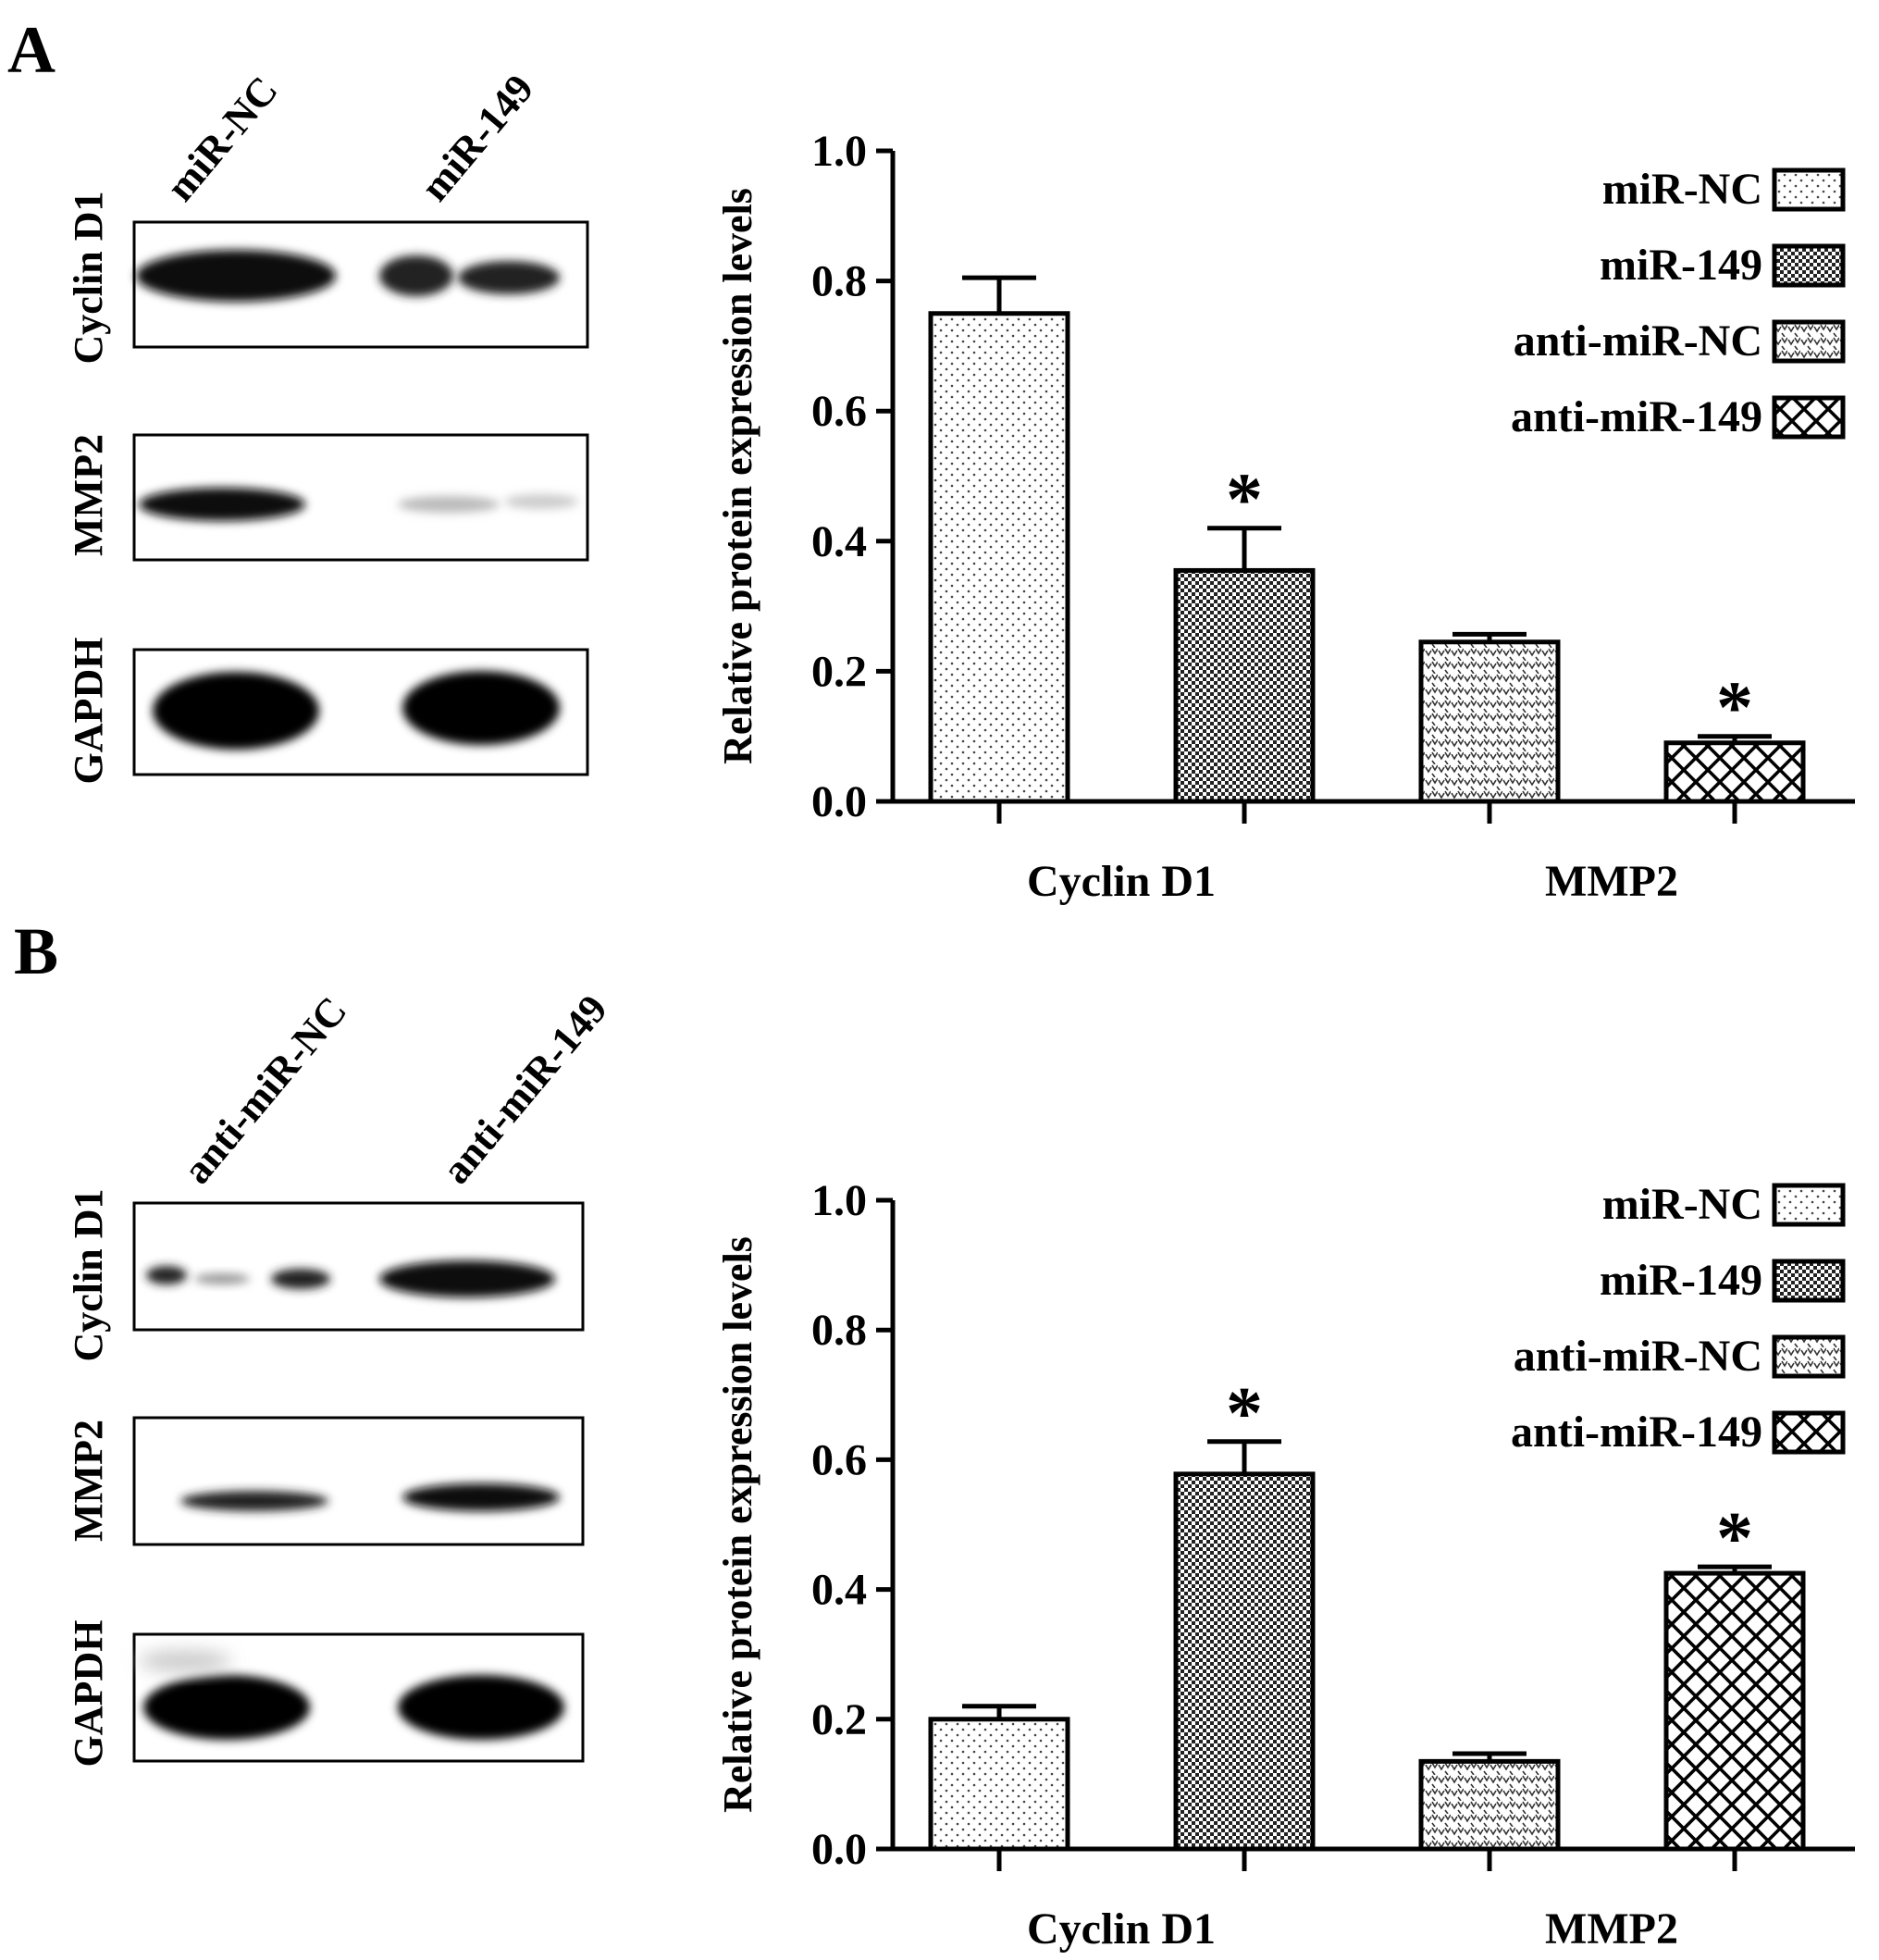 This screenshot has height=1960, width=1879. What do you see at coordinates (348, 276) in the screenshot?
I see `blot-band-cyclin-a` at bounding box center [348, 276].